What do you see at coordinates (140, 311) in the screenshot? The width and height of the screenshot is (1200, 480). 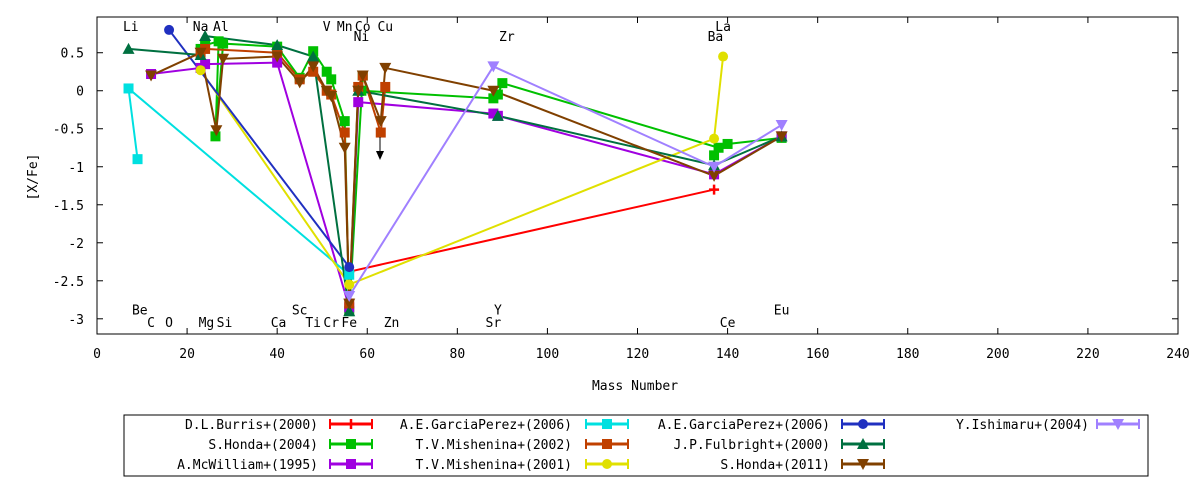 I see `element-label: Be` at bounding box center [140, 311].